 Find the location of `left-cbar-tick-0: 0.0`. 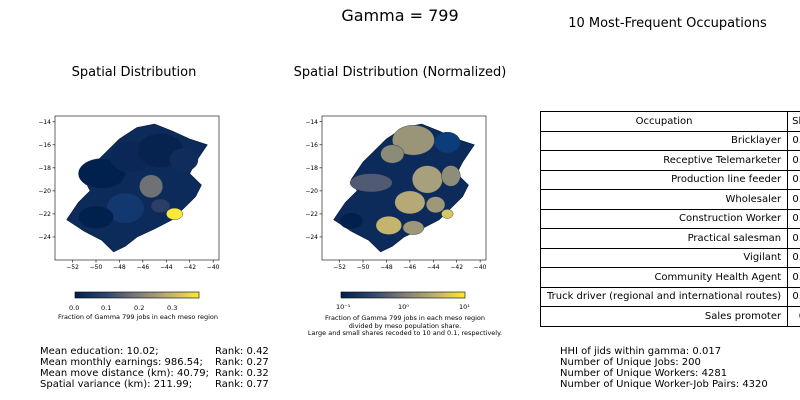

left-cbar-tick-0: 0.0 is located at coordinates (74, 308).